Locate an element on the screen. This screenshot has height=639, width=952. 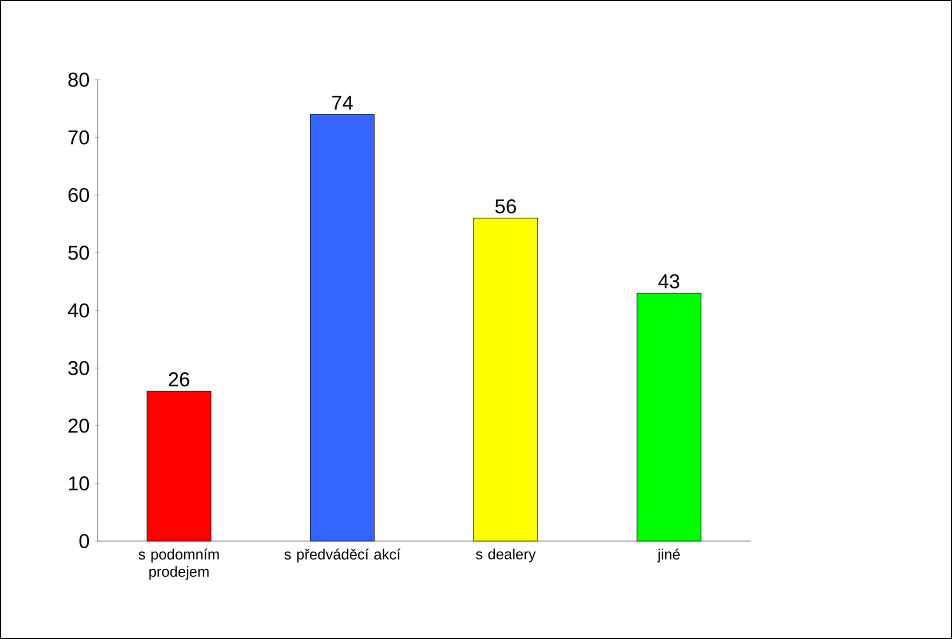
y-tick-label: 10 is located at coordinates (79, 483).